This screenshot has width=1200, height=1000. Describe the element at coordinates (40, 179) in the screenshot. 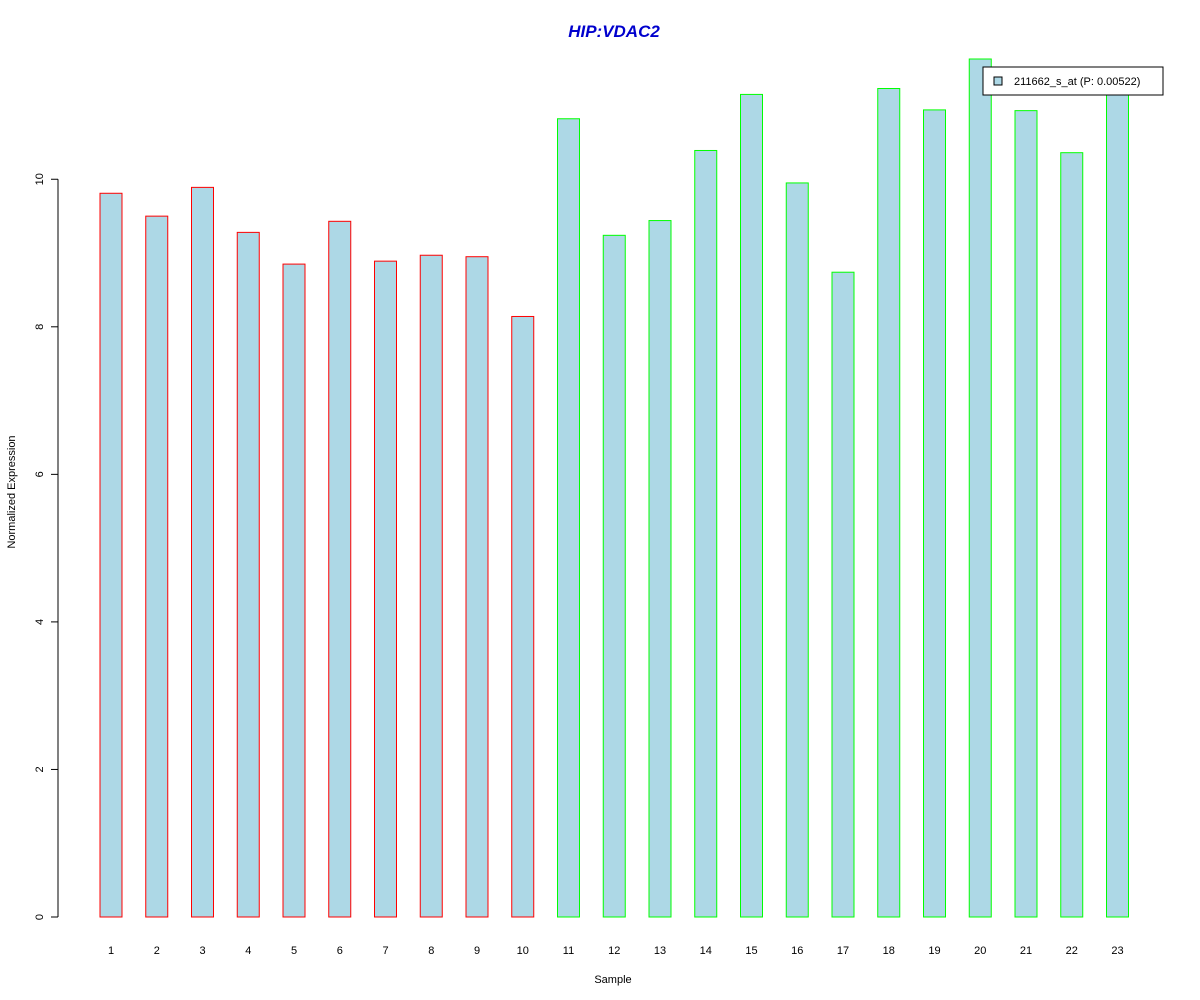

I see `y-tick-label: 10` at that location.